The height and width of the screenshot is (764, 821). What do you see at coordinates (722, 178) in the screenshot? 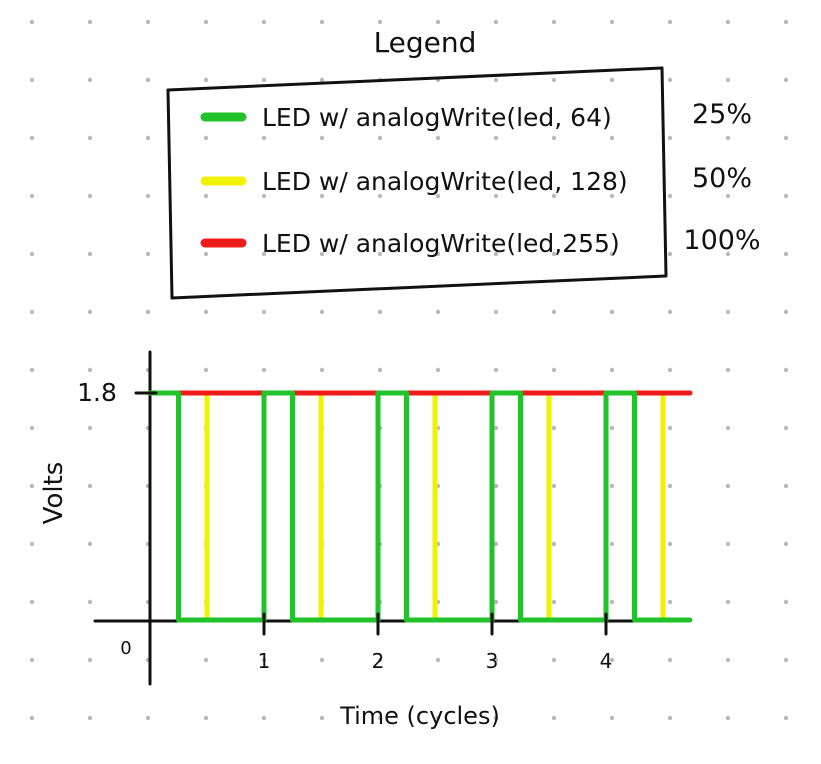
I see `legend-entry-percent: 50%` at bounding box center [722, 178].